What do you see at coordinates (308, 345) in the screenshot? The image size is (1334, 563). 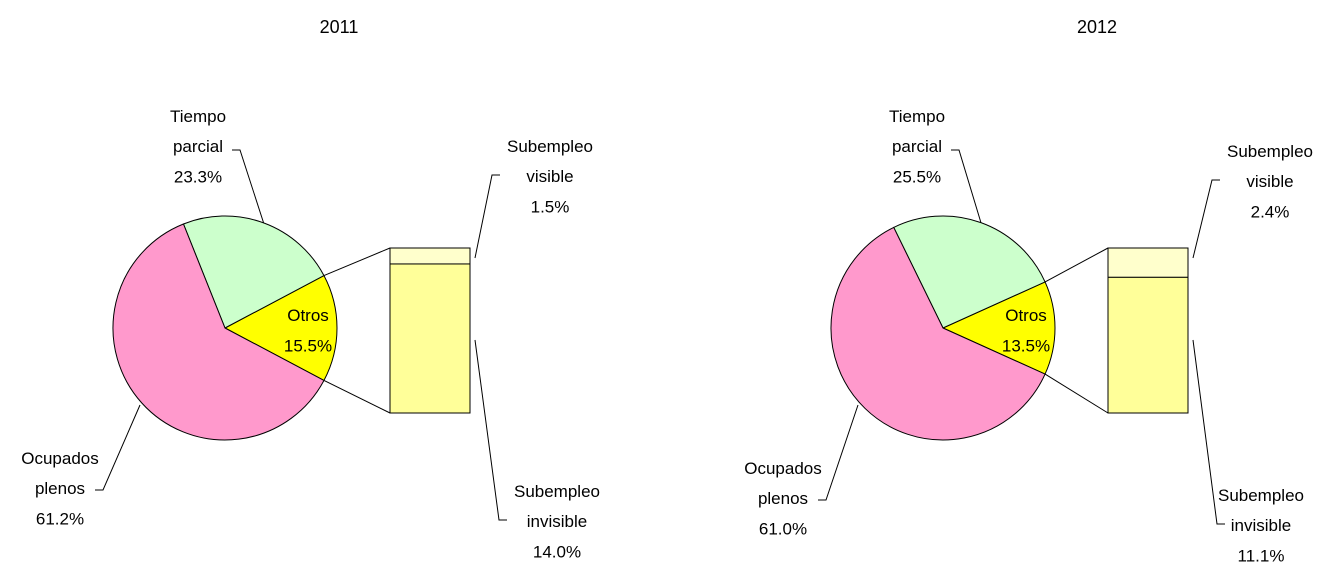 I see `category-label-value: 15.5%` at bounding box center [308, 345].